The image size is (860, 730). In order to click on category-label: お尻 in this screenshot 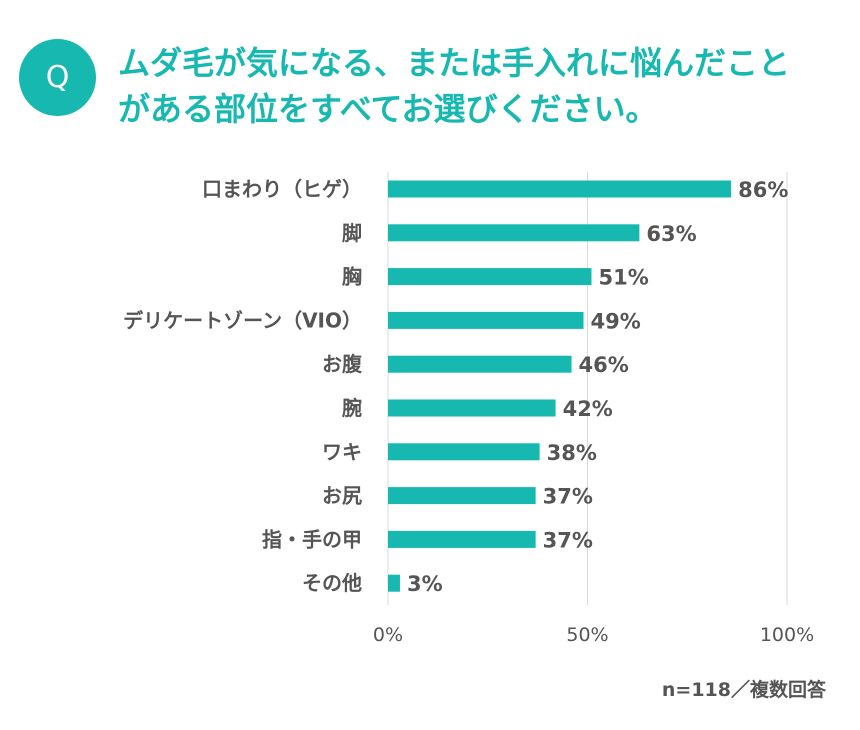, I will do `click(342, 496)`.